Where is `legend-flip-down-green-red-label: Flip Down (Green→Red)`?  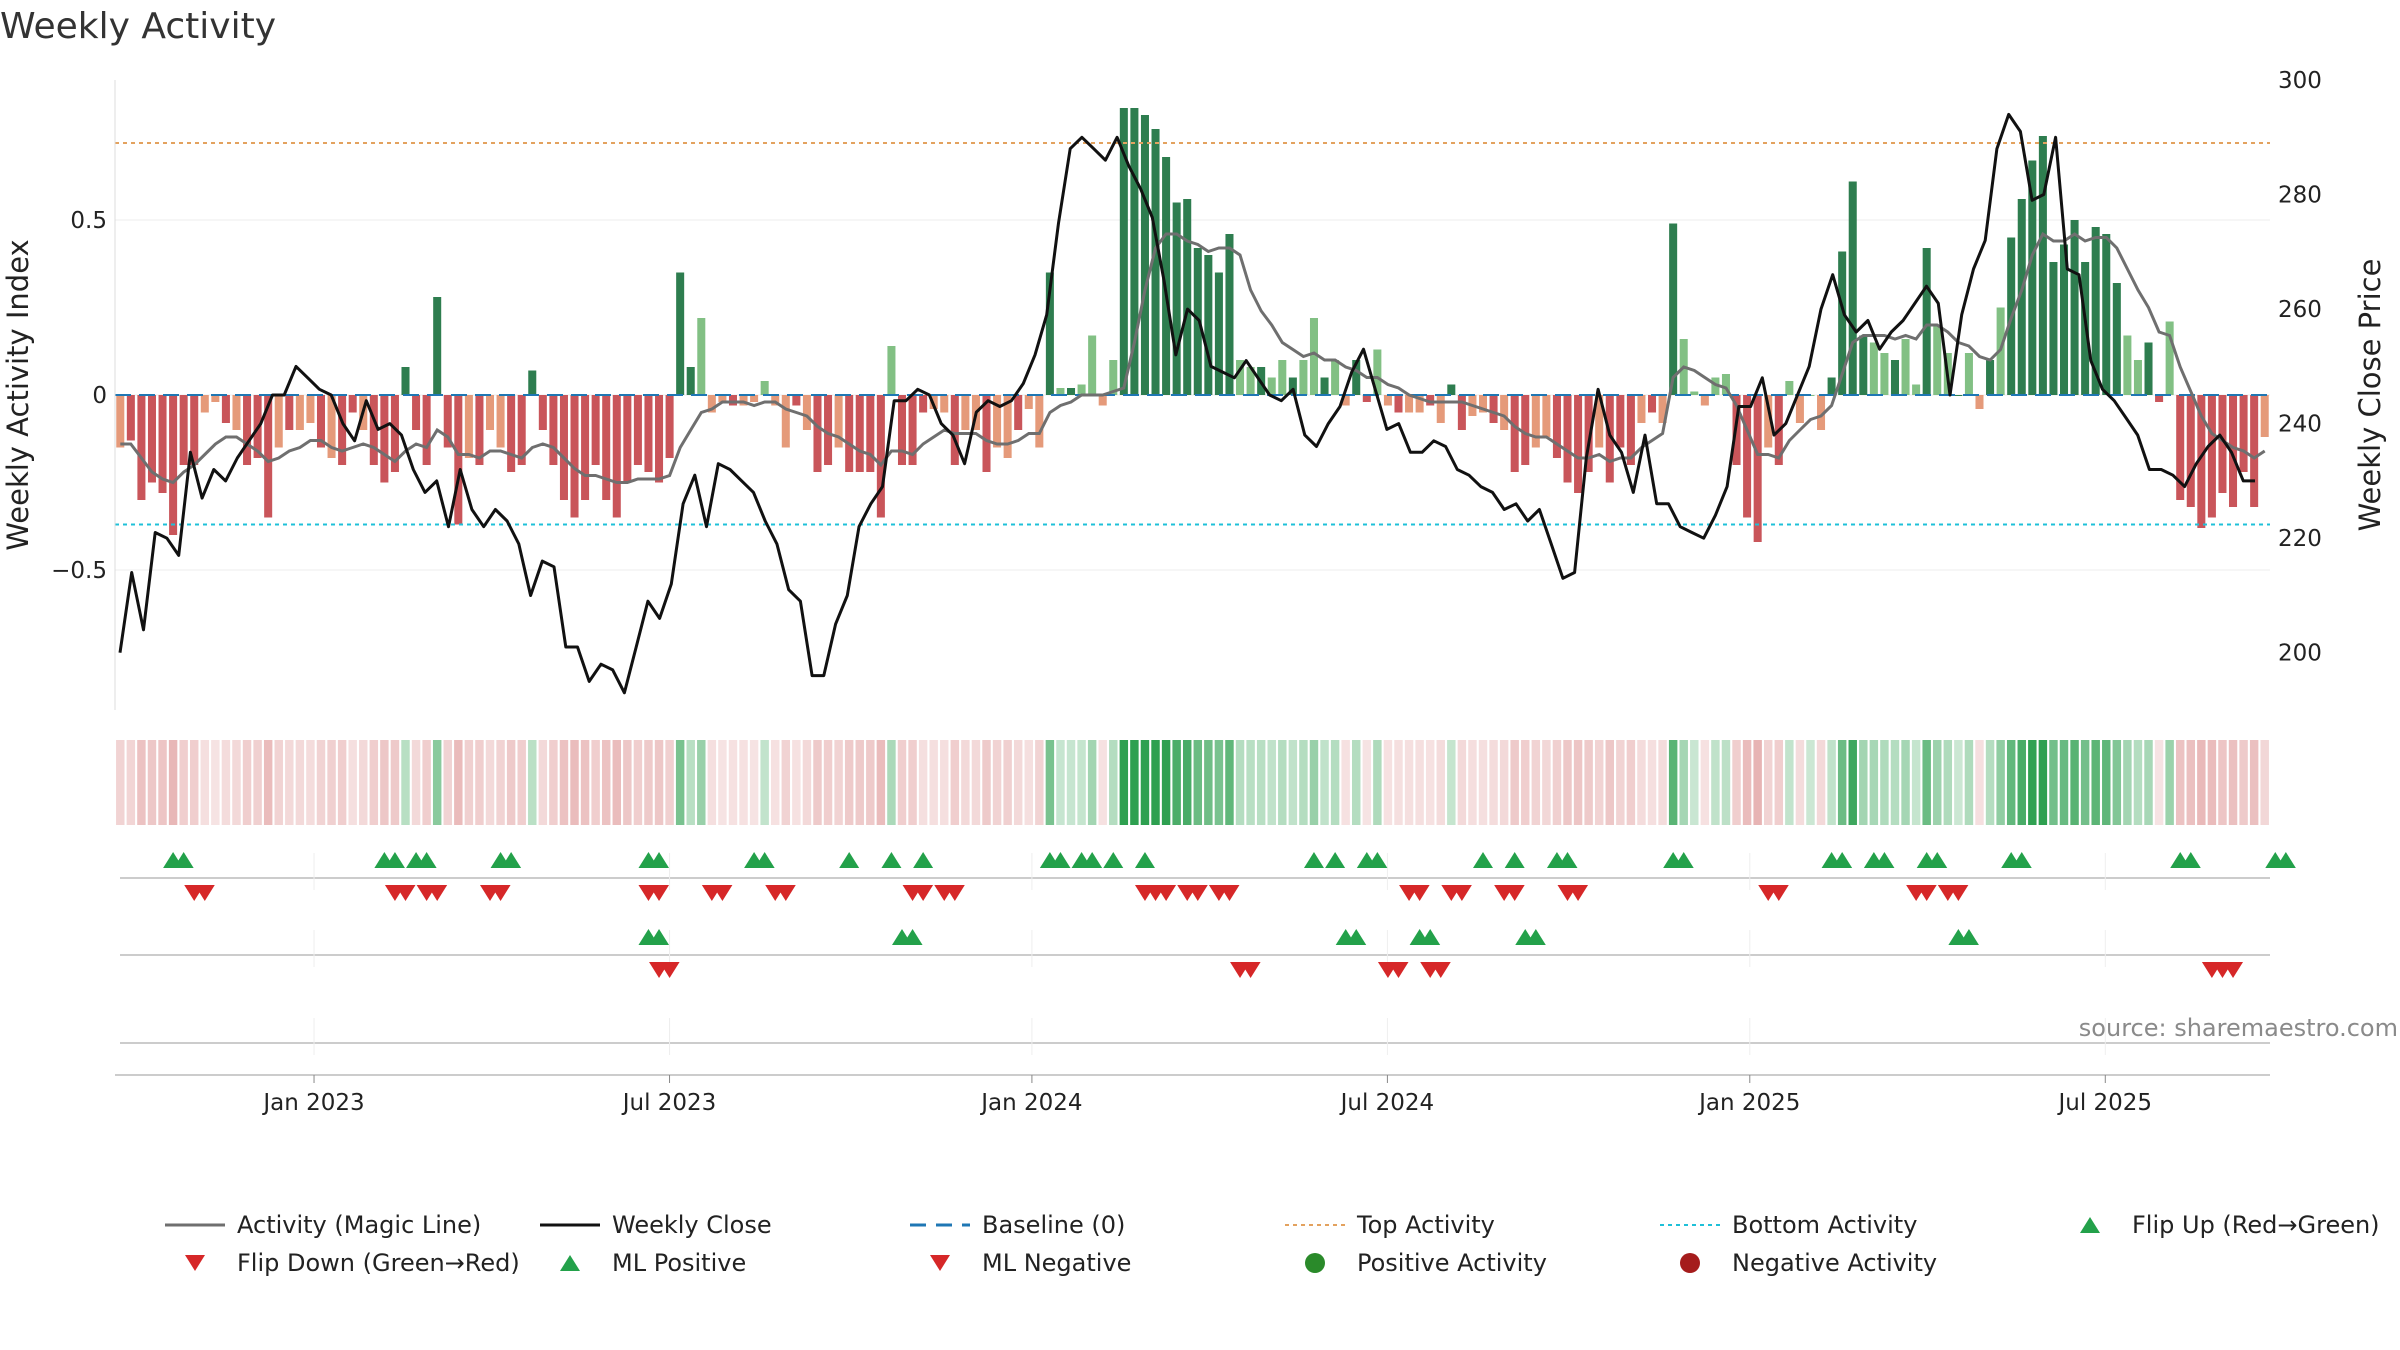
legend-flip-down-green-red-label: Flip Down (Green→Red) is located at coordinates (378, 1263).